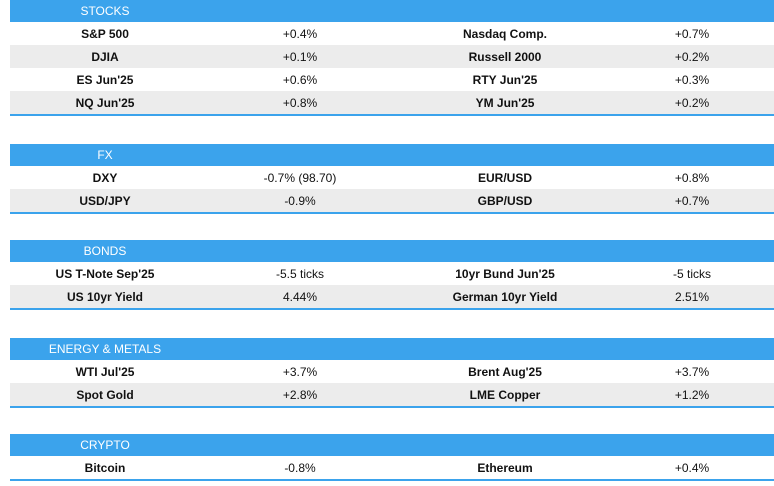  Describe the element at coordinates (105, 273) in the screenshot. I see `instrument-name: US T-Note Sep'25` at that location.